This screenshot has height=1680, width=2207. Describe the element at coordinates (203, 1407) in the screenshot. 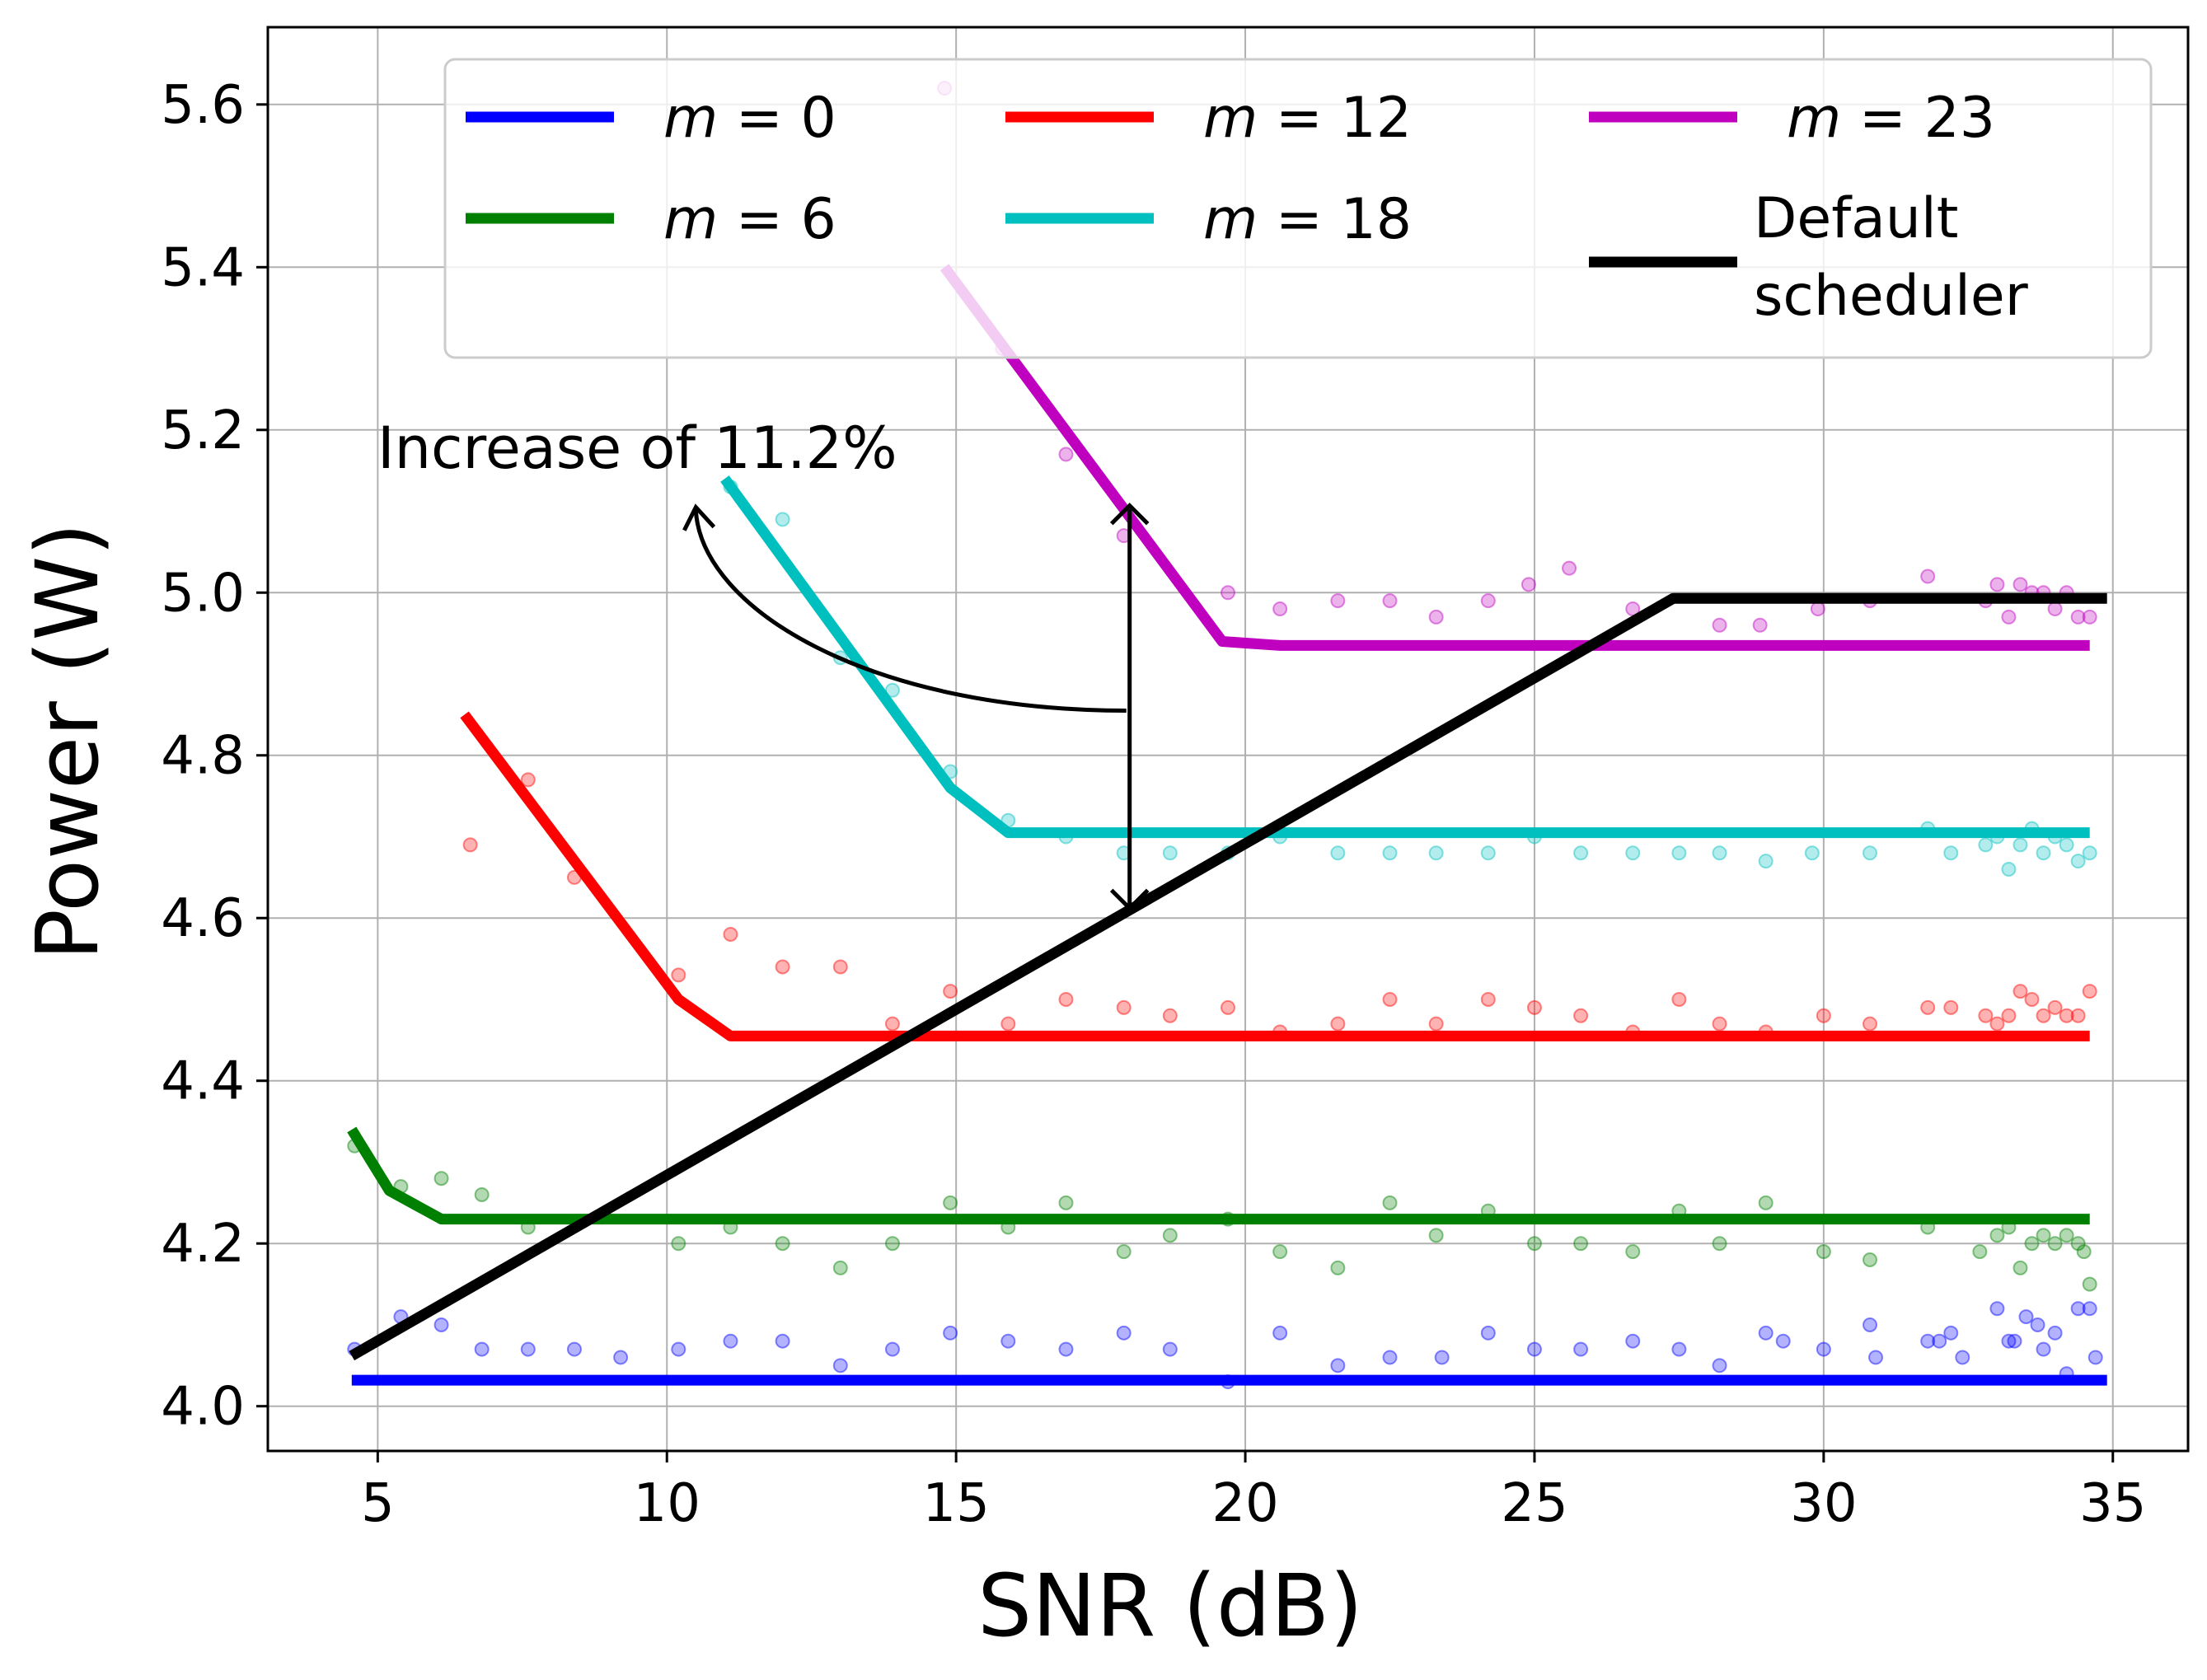

I see `y-tick-label: 4.0` at that location.